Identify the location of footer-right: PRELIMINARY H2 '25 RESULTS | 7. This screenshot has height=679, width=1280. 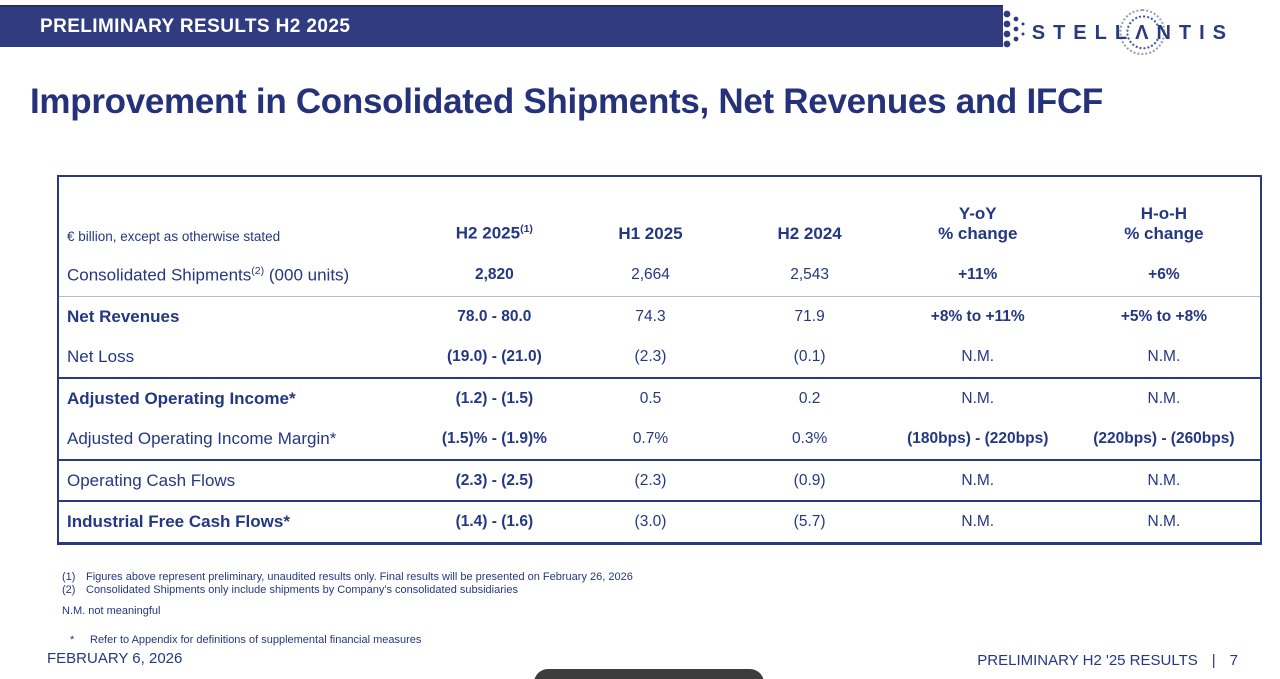
(1107, 660).